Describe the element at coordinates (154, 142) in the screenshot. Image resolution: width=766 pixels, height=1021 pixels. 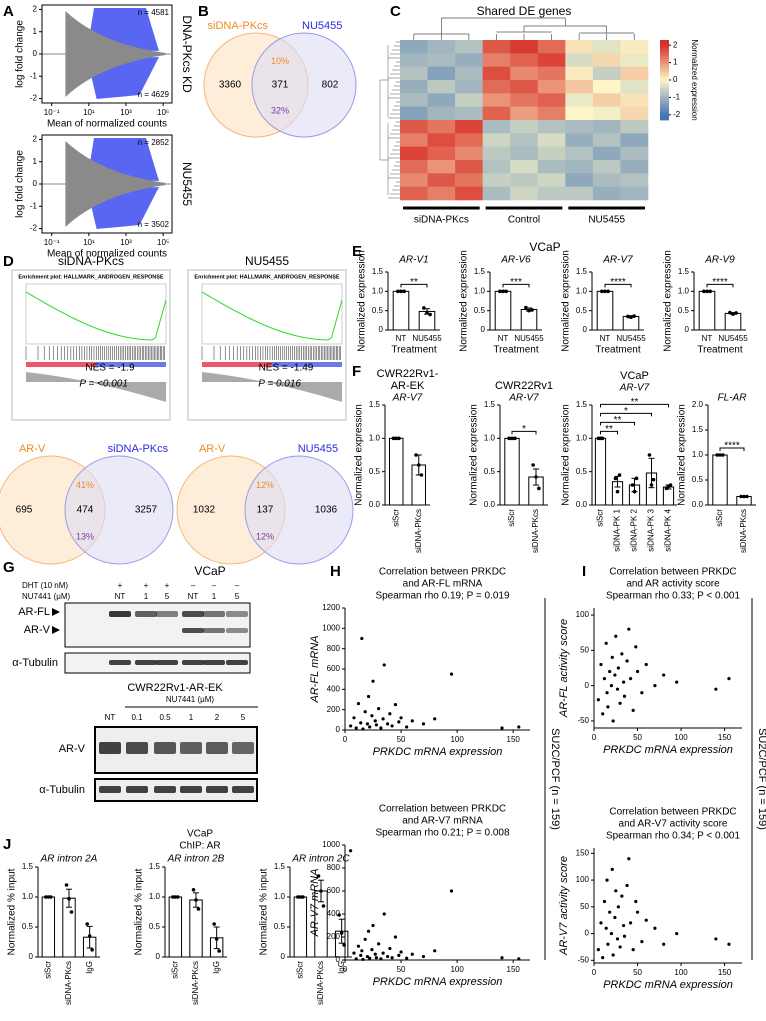
I see `annotation: n = 2852` at that location.